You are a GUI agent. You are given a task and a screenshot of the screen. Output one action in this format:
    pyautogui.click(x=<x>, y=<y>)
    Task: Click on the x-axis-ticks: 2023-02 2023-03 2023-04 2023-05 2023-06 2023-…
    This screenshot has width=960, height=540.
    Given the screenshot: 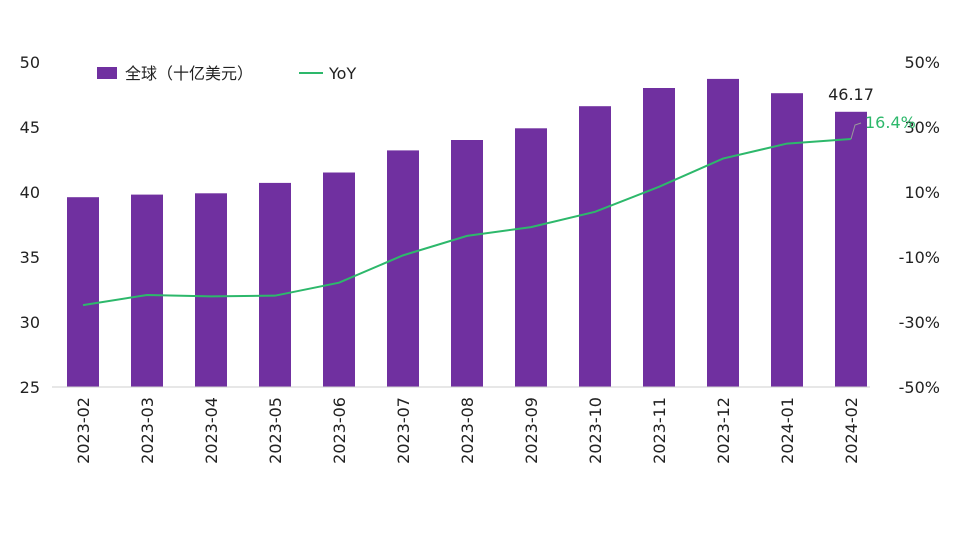 What is the action you would take?
    pyautogui.click(x=467, y=430)
    